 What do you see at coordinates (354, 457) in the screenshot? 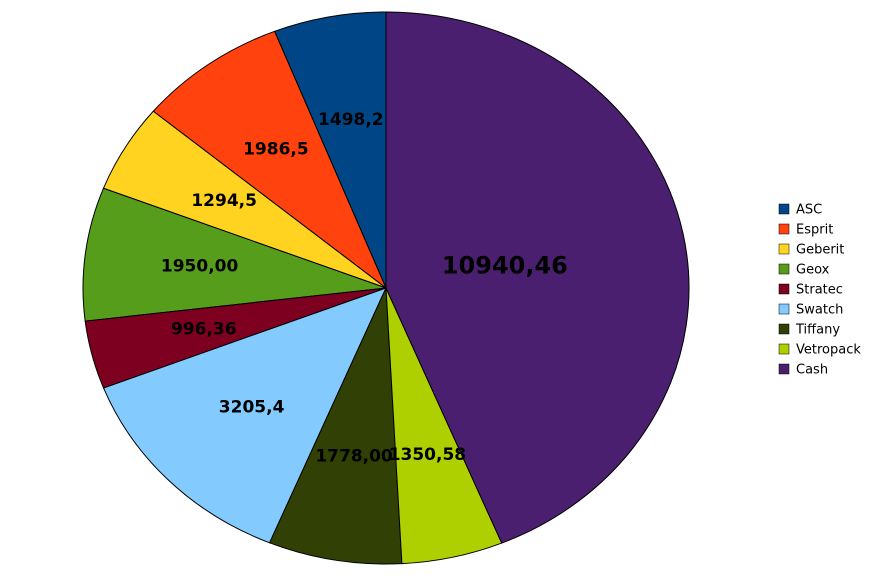
I see `slice-label: 1778,00` at bounding box center [354, 457].